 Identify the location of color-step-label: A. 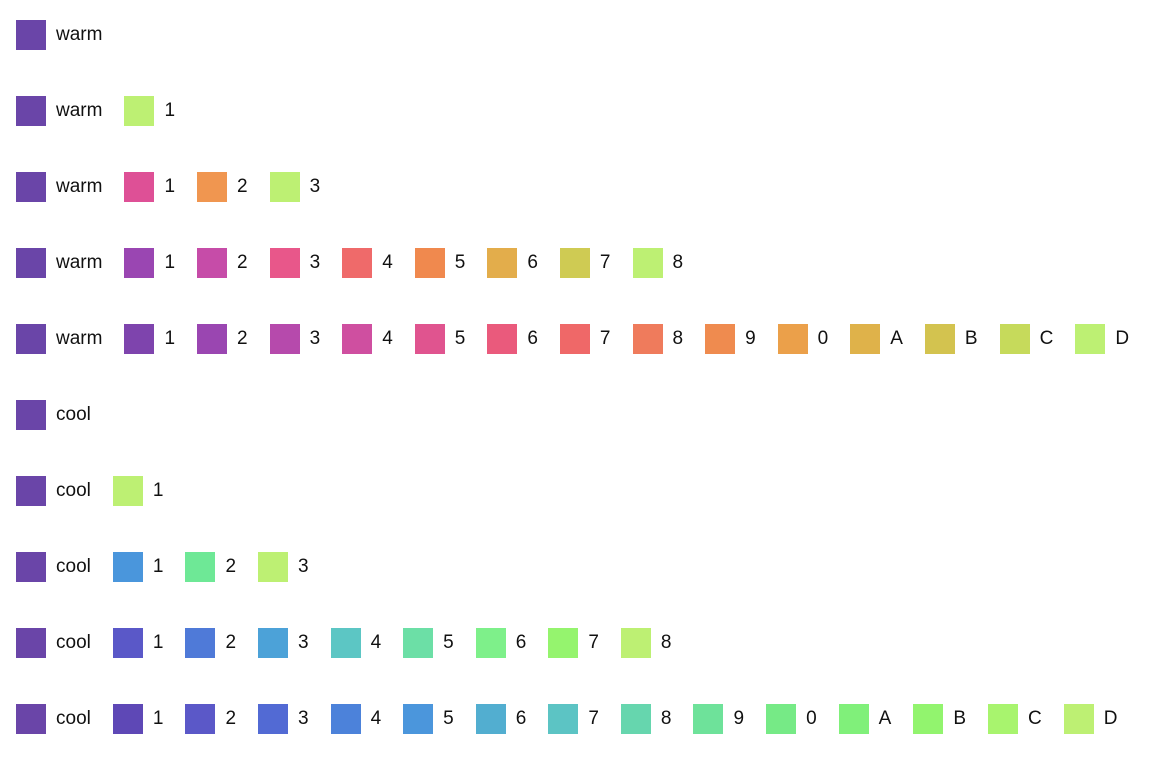
(896, 338).